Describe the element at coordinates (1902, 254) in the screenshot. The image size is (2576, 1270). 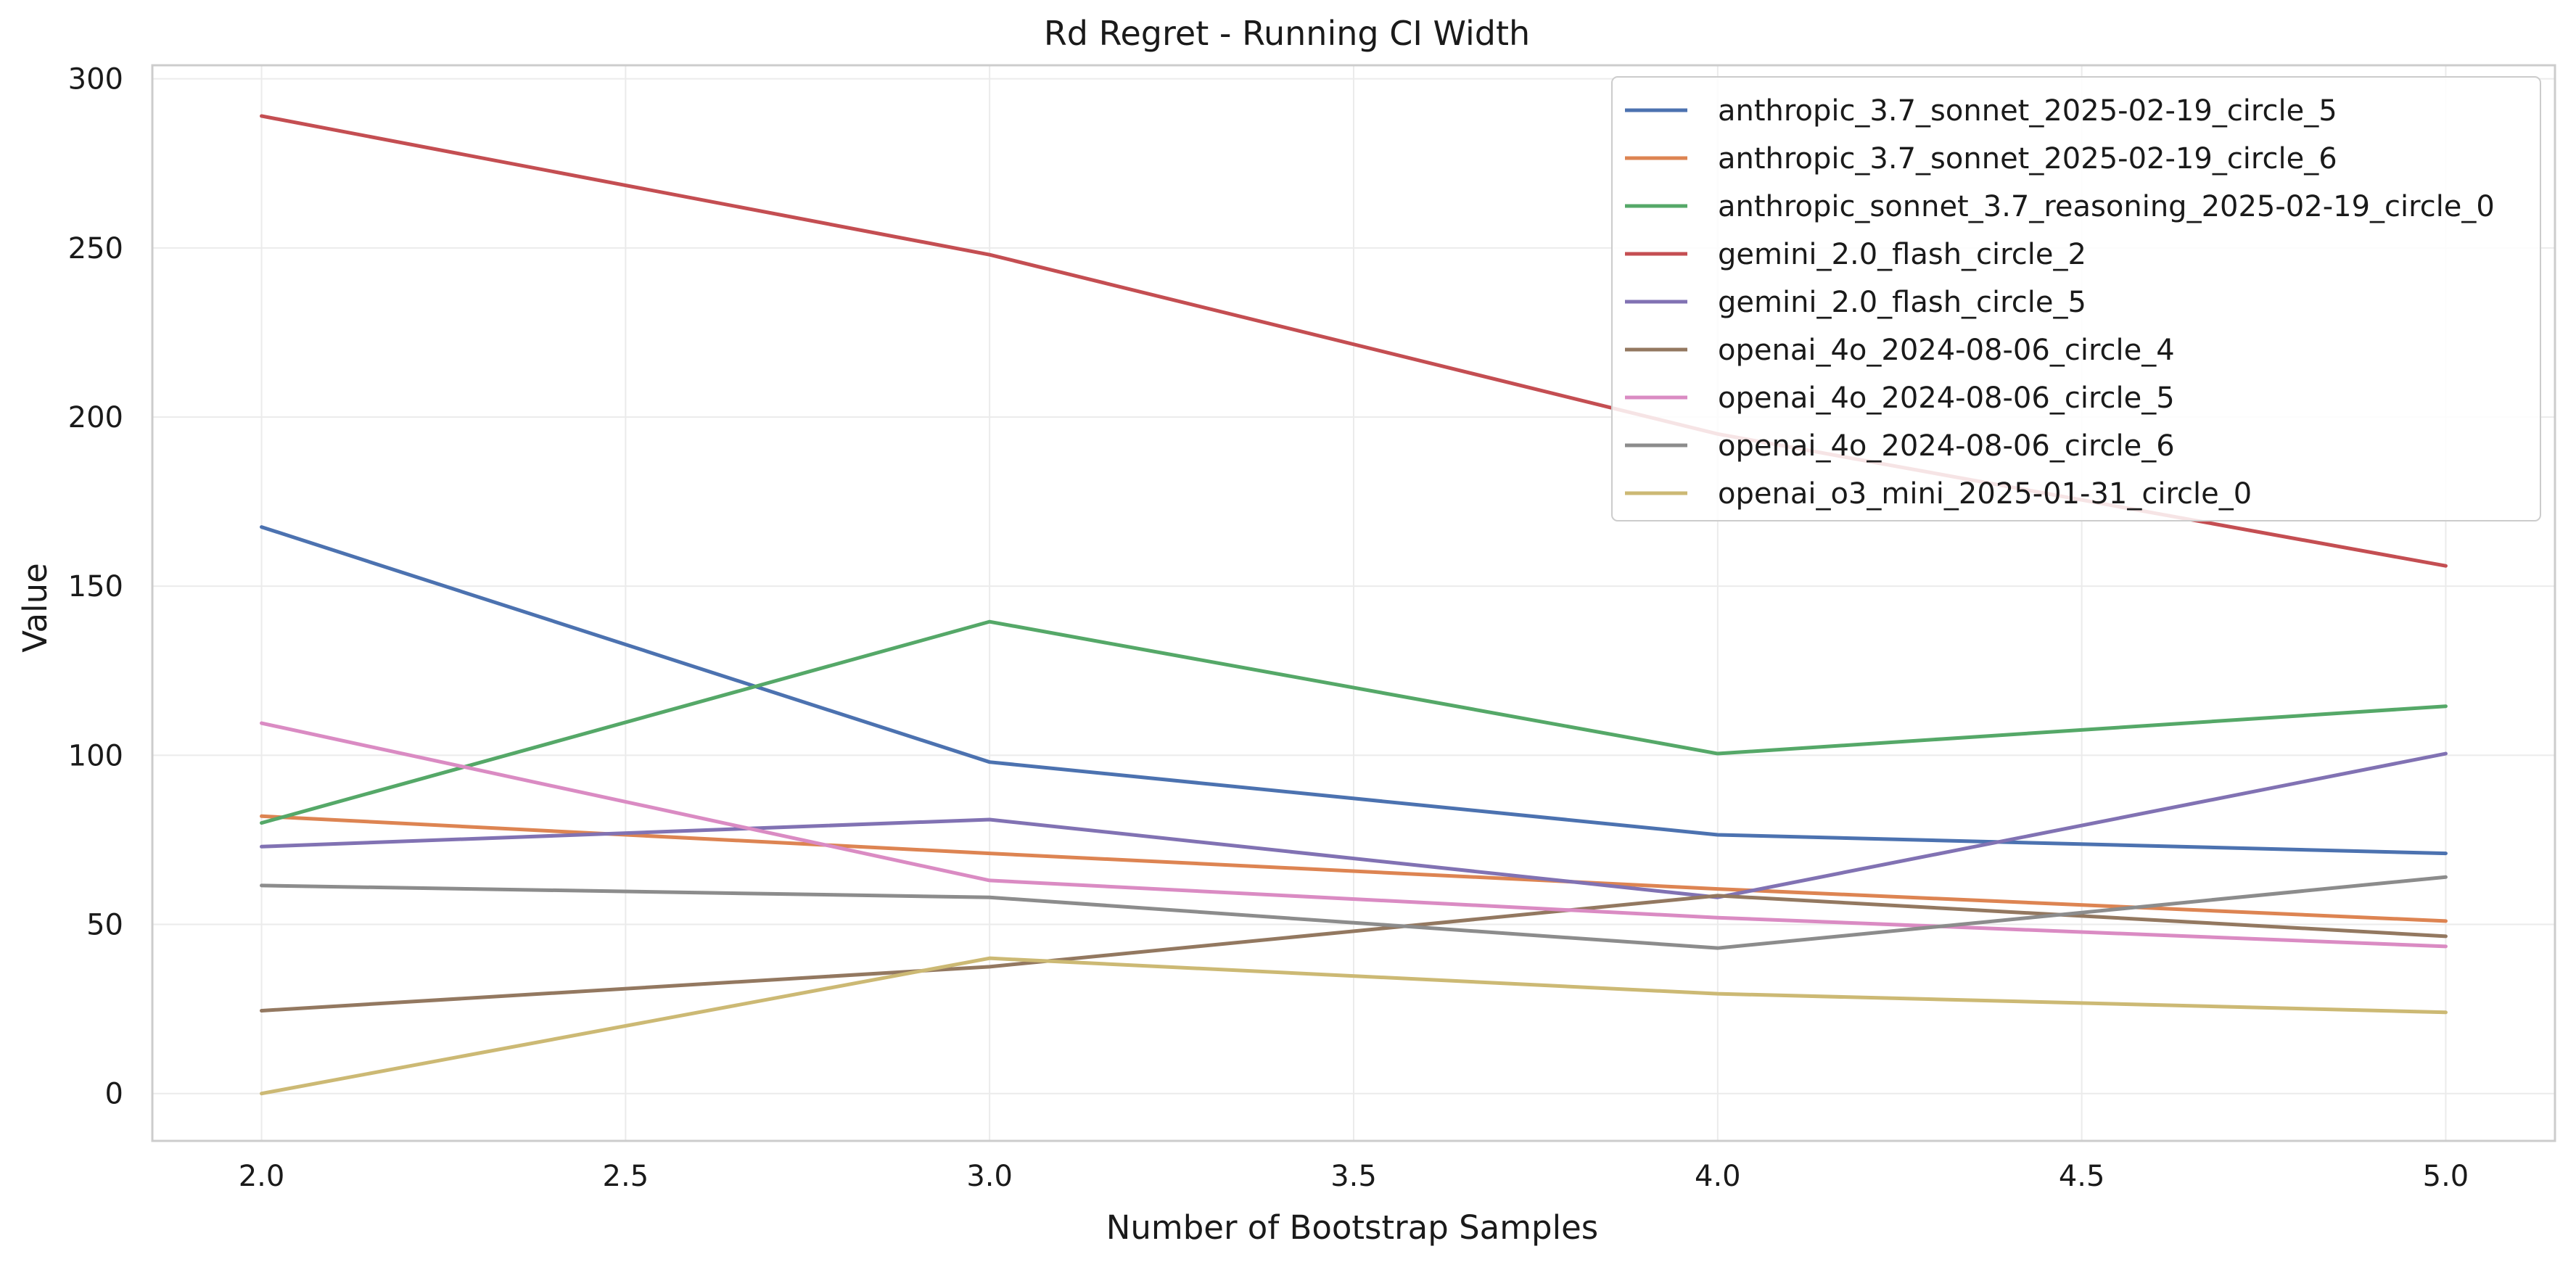
I see `legend-entry: gemini_2.0_flash_circle_2` at that location.